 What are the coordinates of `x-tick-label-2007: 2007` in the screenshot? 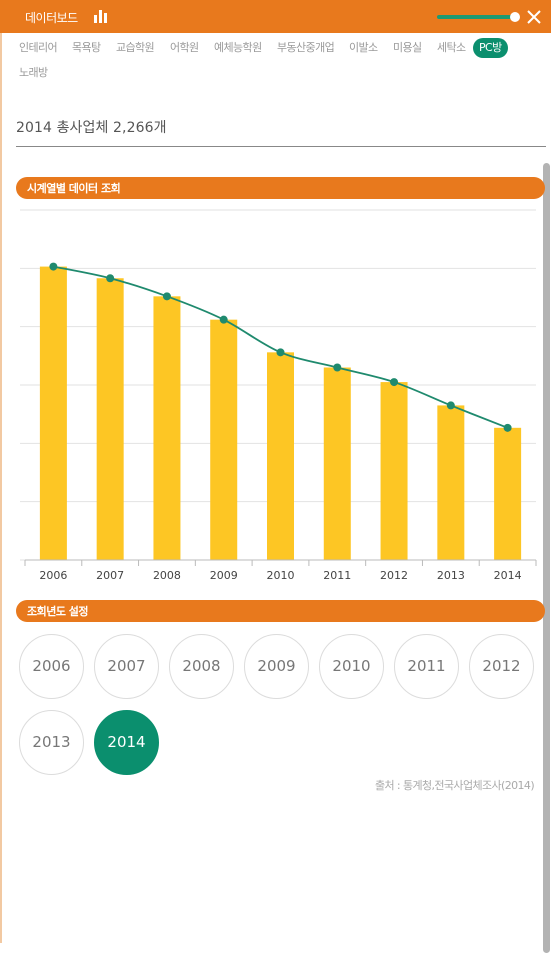 It's located at (110, 575).